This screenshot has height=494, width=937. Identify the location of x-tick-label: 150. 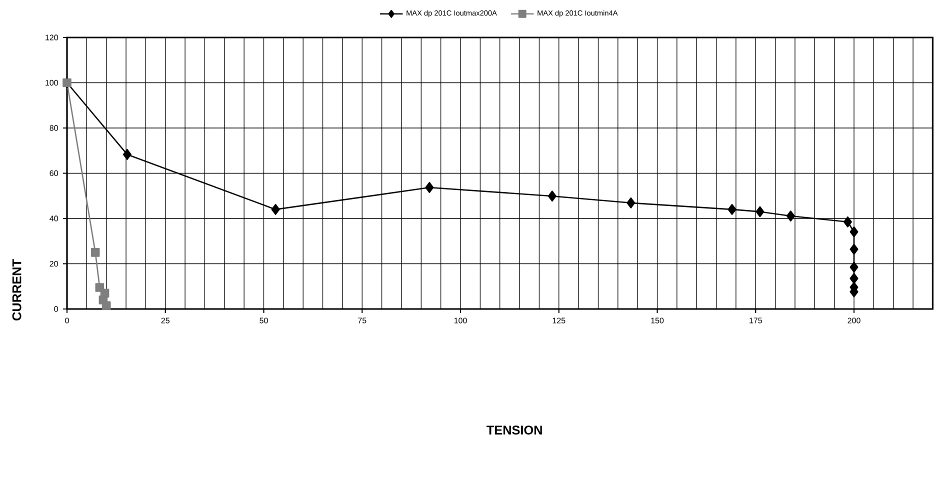
(657, 321).